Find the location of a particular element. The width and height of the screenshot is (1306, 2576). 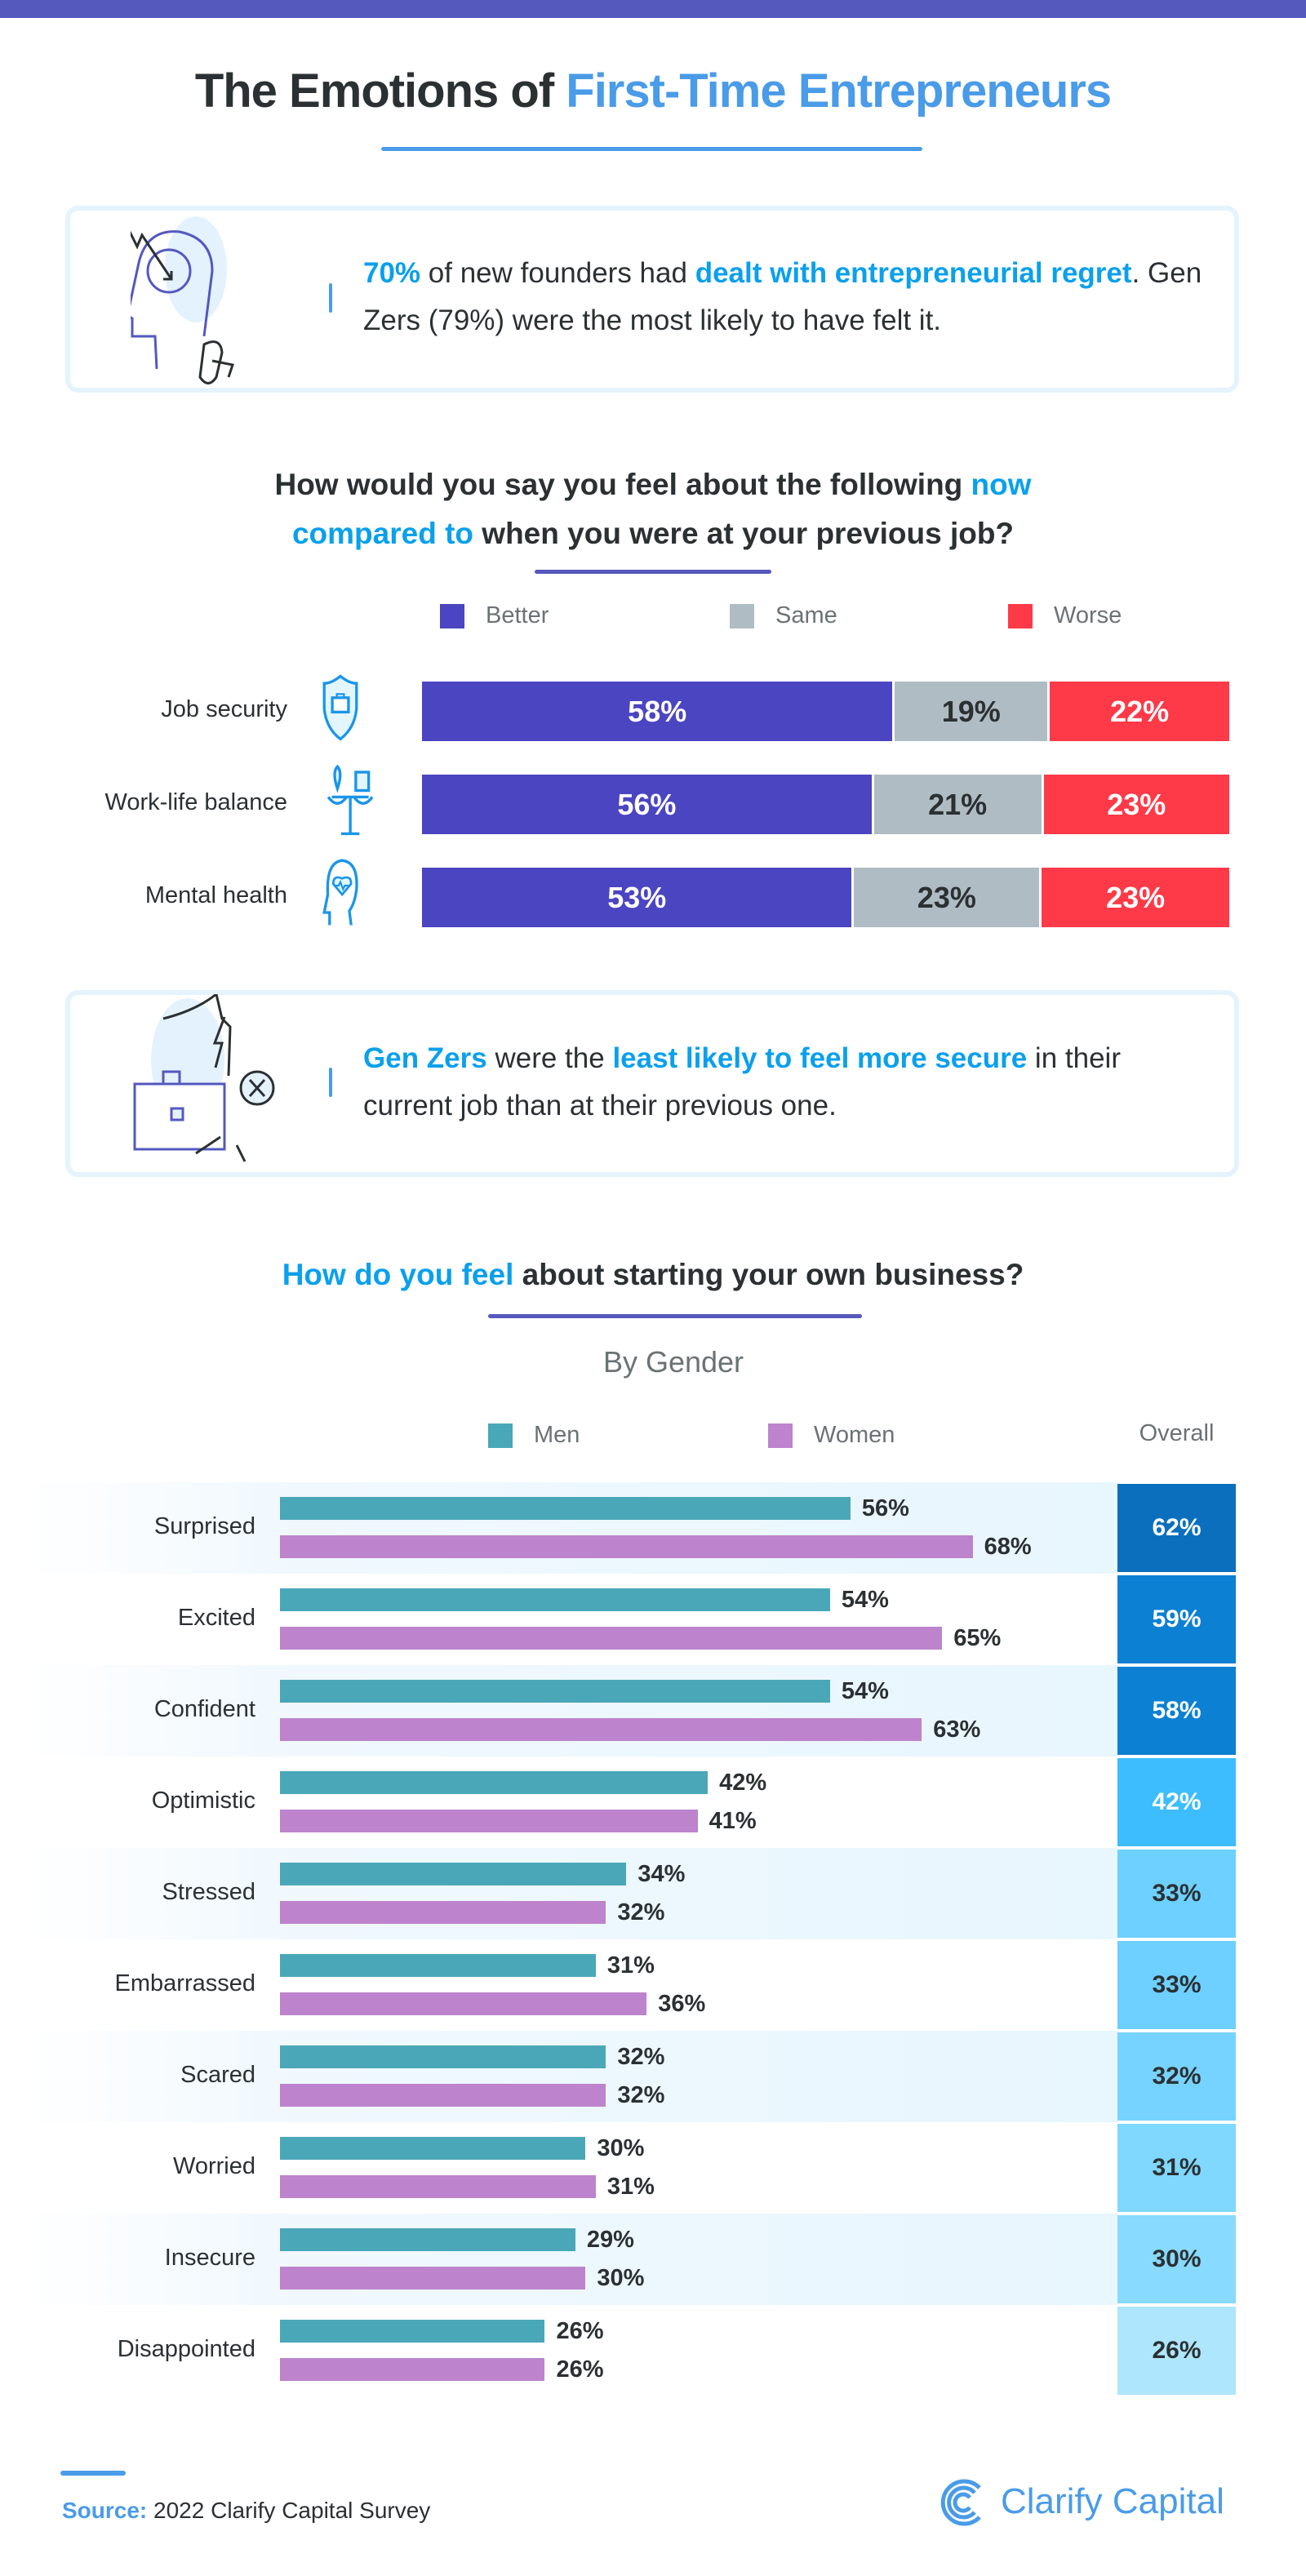

legend-worse: Worse is located at coordinates (1065, 615).